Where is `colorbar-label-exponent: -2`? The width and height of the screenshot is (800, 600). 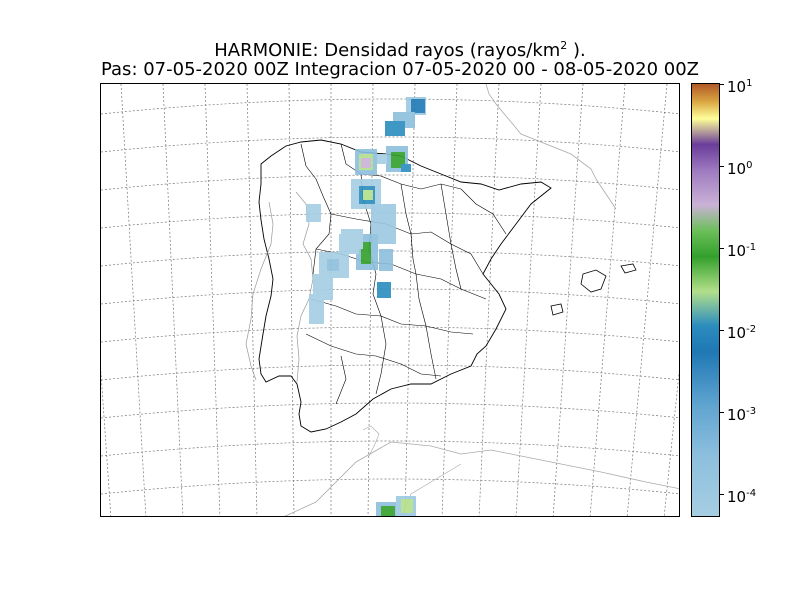 colorbar-label-exponent: -2 is located at coordinates (751, 329).